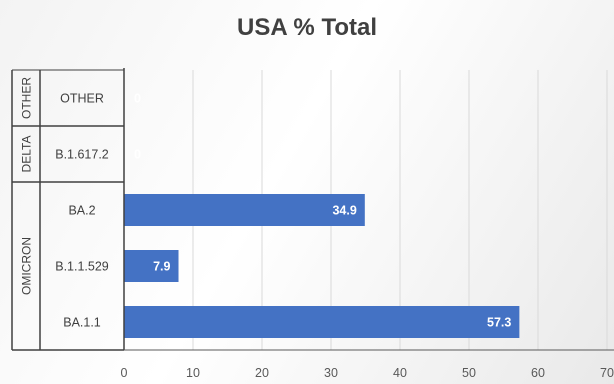  I want to click on data-label: 7.9, so click(161, 267).